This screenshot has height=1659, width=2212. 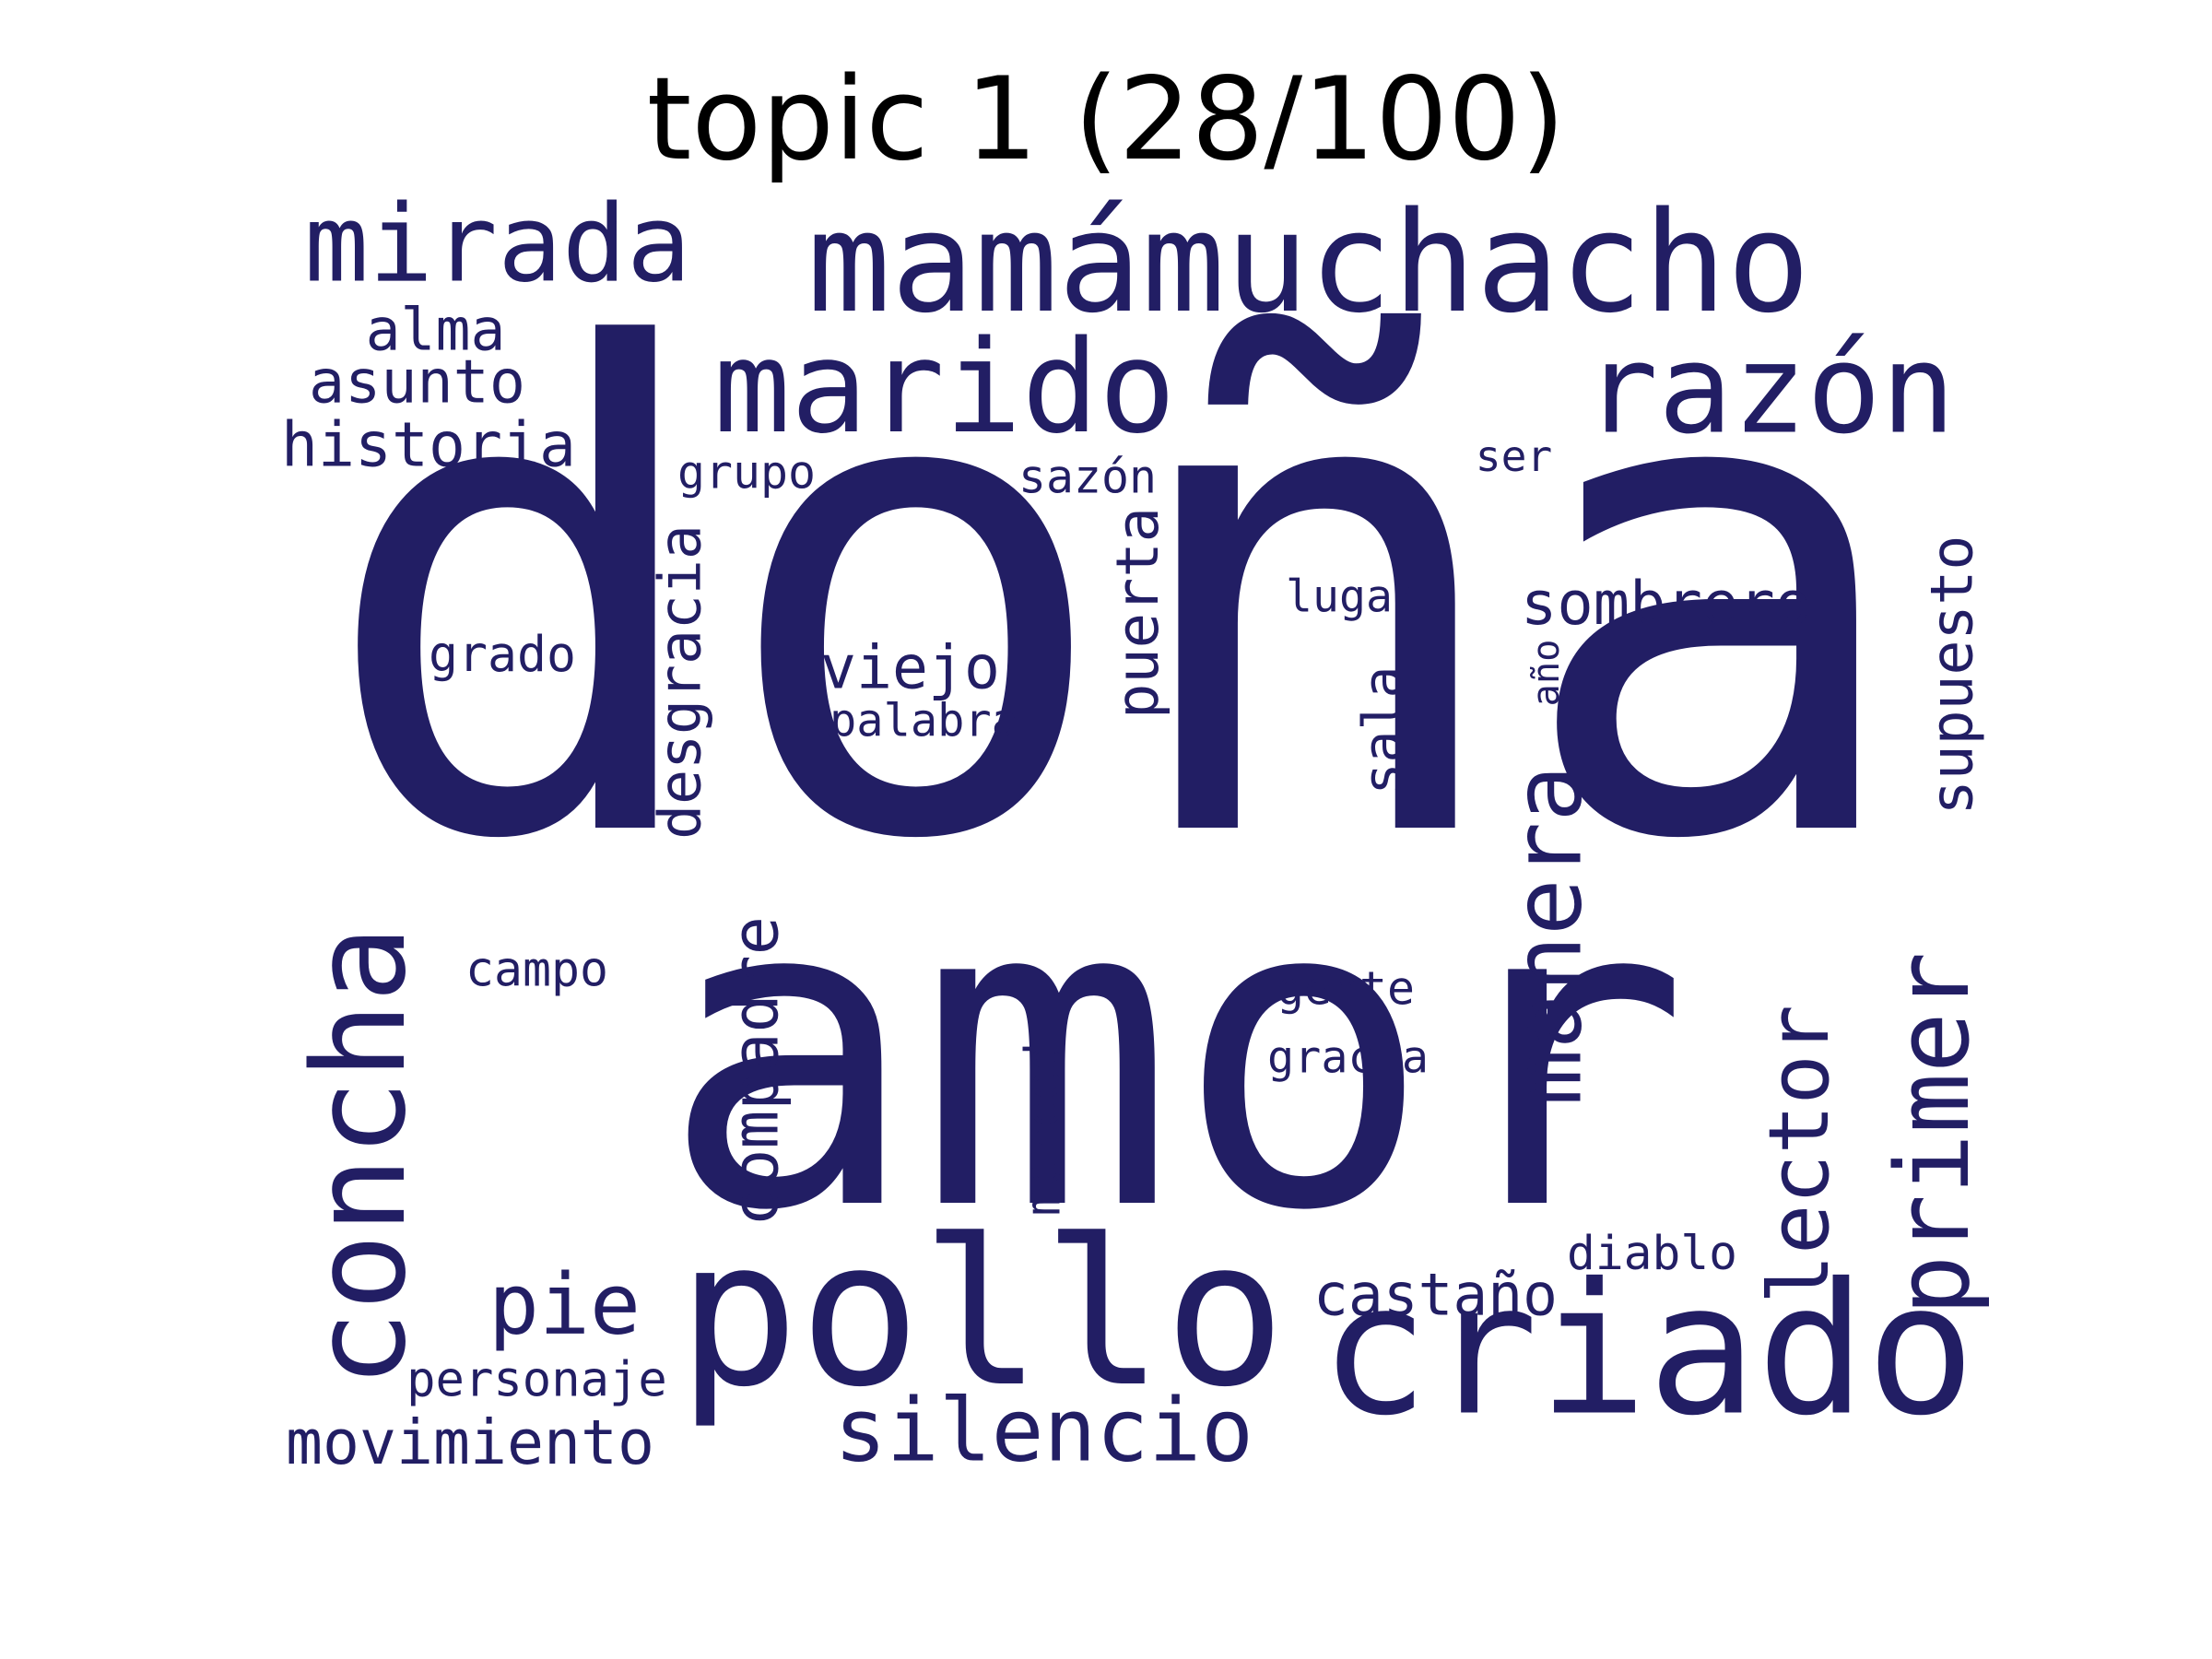 I want to click on word-grupo: grupo, so click(x=746, y=473).